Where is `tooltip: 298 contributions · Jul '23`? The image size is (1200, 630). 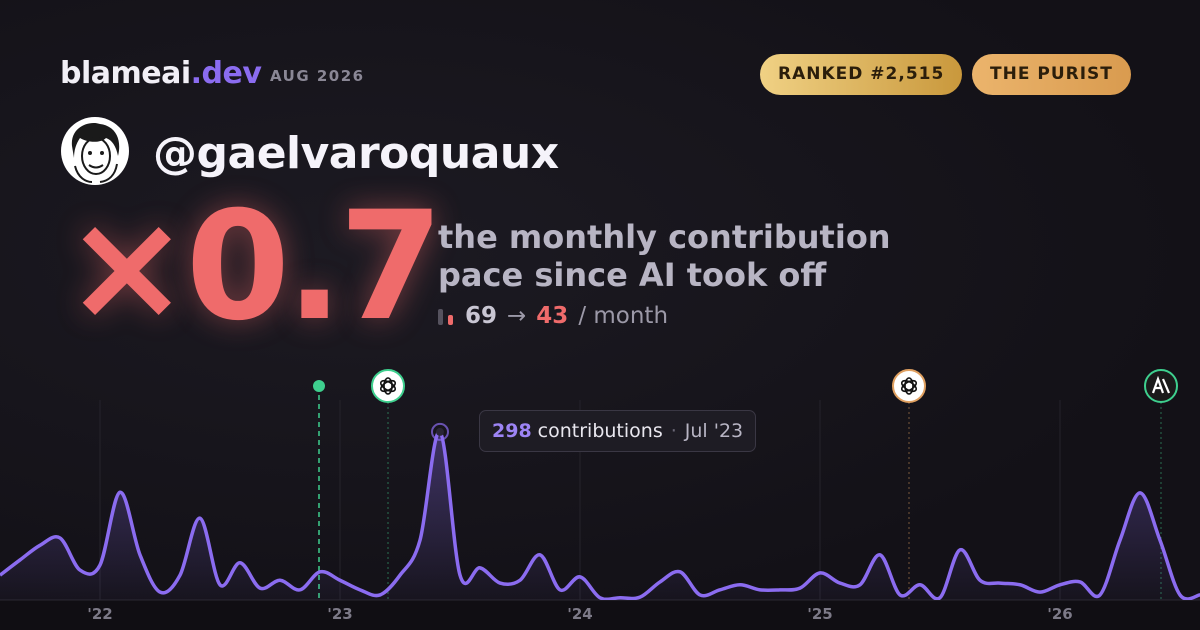
tooltip: 298 contributions · Jul '23 is located at coordinates (618, 431).